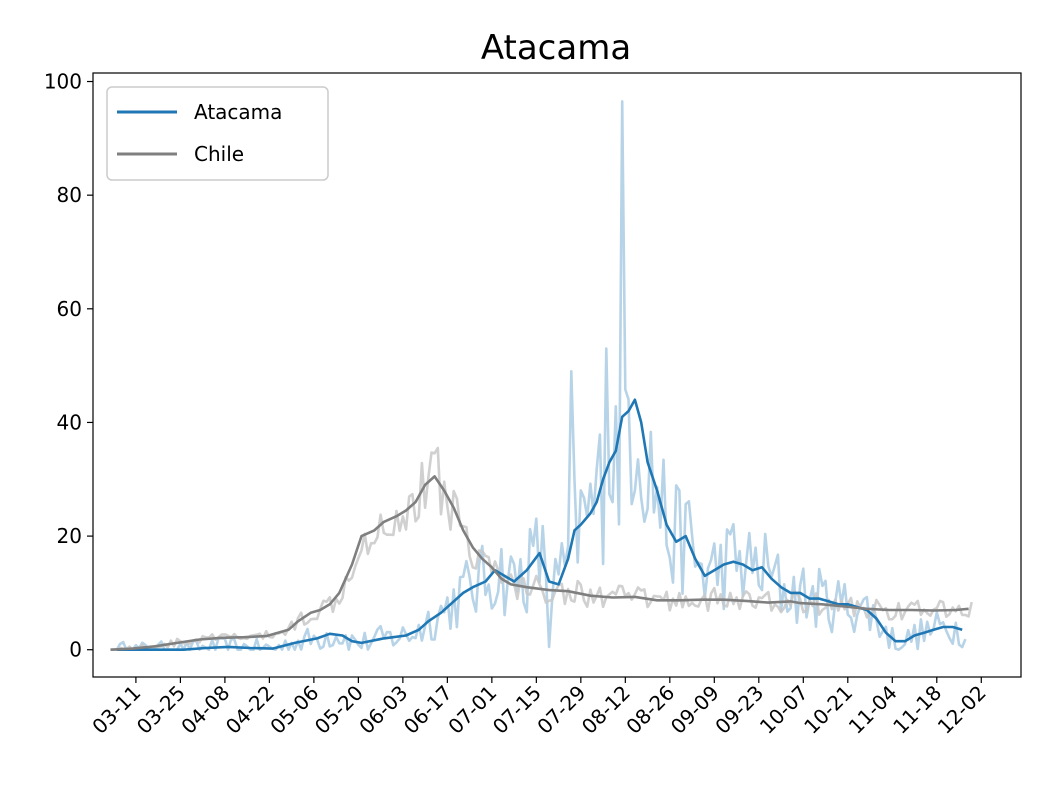  What do you see at coordinates (606, 710) in the screenshot?
I see `x-tick-label-08-12: 08-12` at bounding box center [606, 710].